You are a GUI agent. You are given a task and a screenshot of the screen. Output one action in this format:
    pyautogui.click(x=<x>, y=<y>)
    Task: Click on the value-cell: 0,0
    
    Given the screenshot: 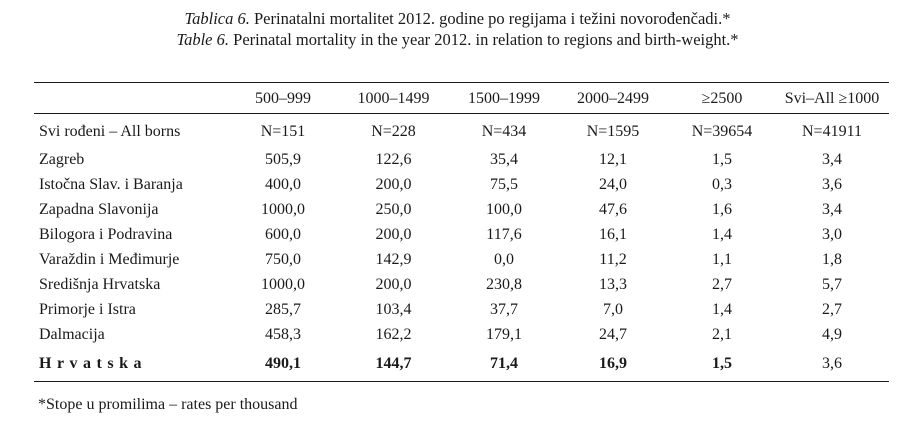 What is the action you would take?
    pyautogui.click(x=504, y=259)
    